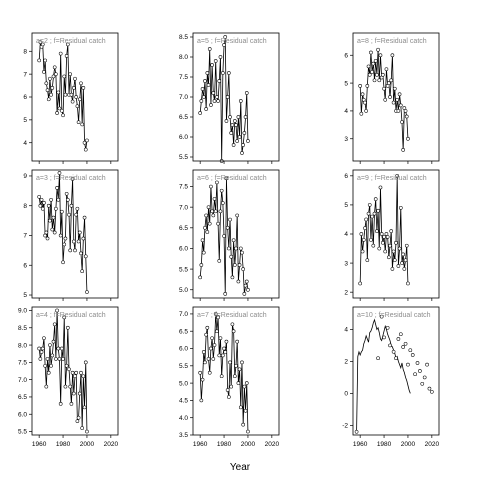 This screenshot has height=480, width=480. Describe the element at coordinates (232, 178) in the screenshot. I see `panel-label: a=6 ; f=Residual catch` at that location.